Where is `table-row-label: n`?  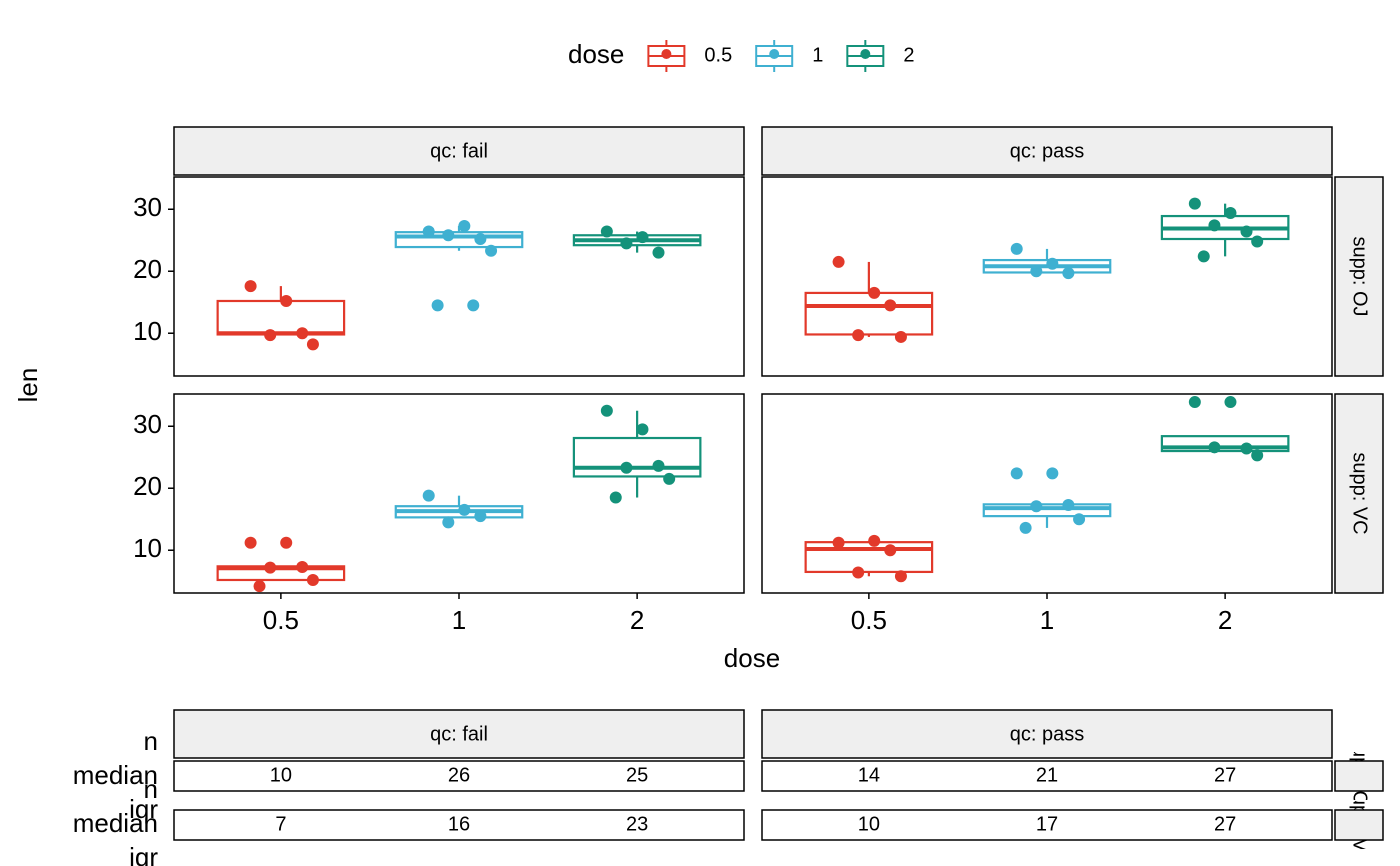 table-row-label: n is located at coordinates (151, 789).